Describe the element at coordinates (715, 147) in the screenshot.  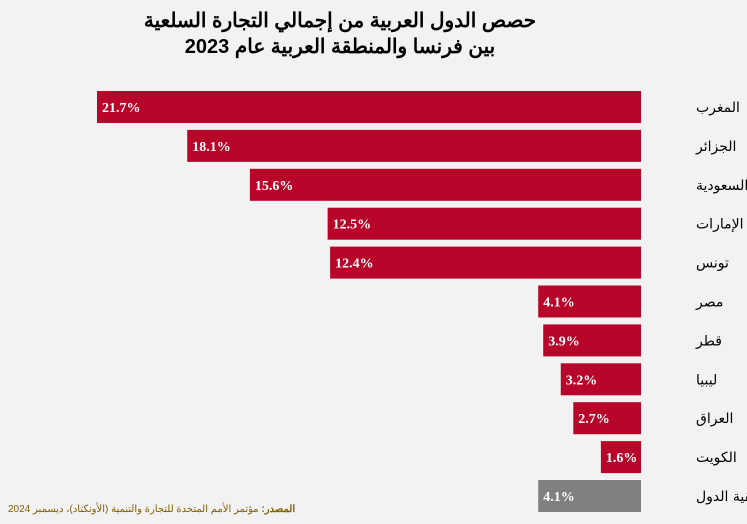
I see `category-label: الجزائر` at that location.